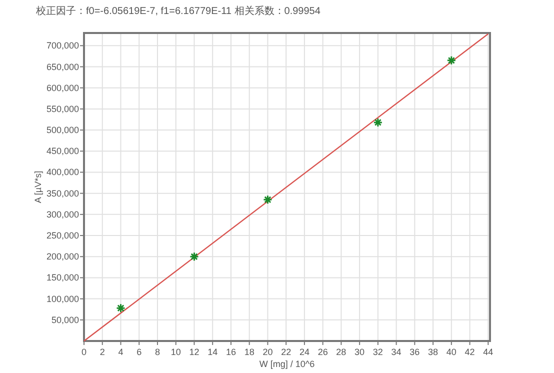 The height and width of the screenshot is (373, 554). Describe the element at coordinates (62, 109) in the screenshot. I see `y-tick-label: 550,000` at that location.